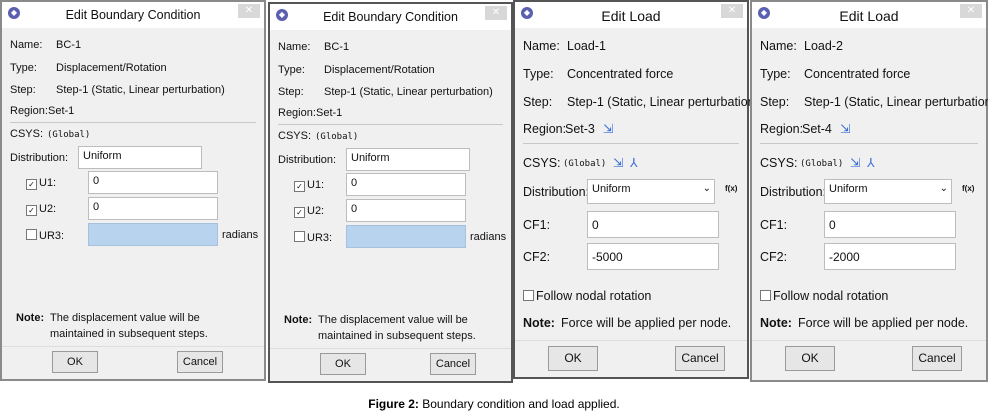 The image size is (988, 419). I want to click on follow-nodal-rotation-label: Follow nodal rotation, so click(594, 296).